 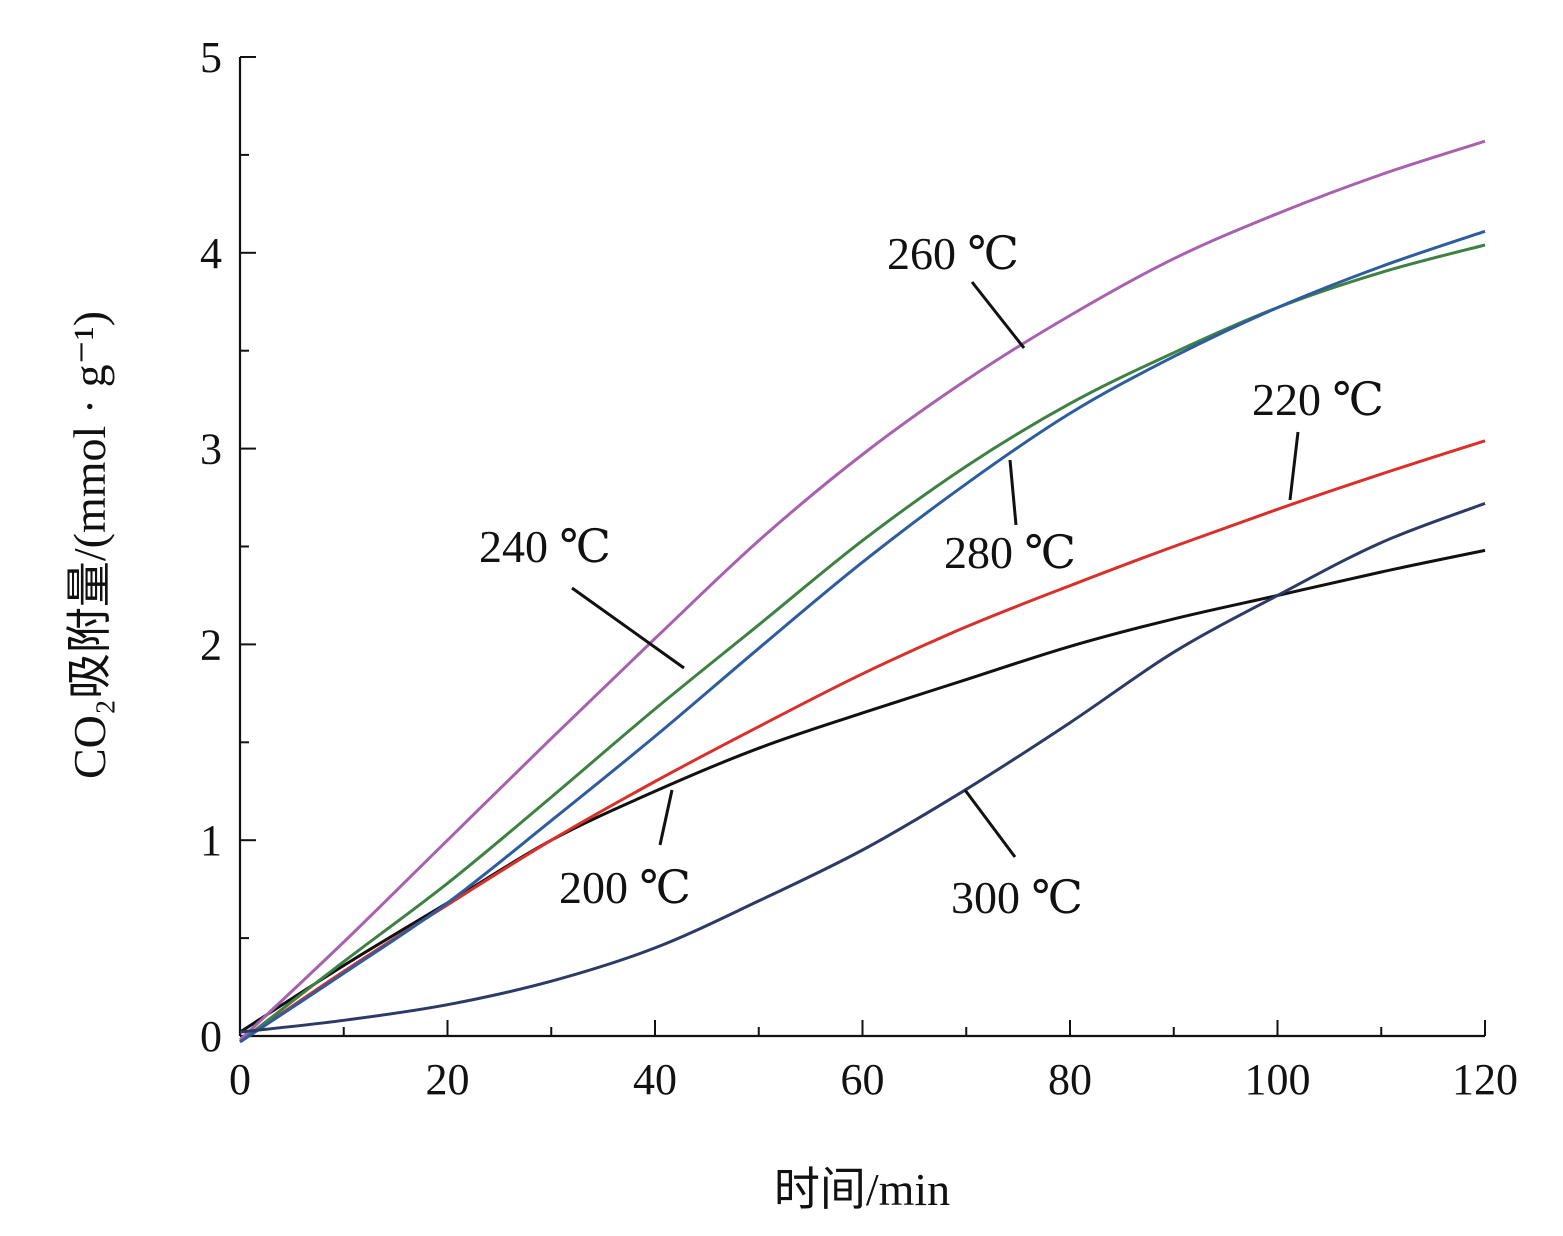 I want to click on x-tick-label: 60, so click(x=863, y=1079).